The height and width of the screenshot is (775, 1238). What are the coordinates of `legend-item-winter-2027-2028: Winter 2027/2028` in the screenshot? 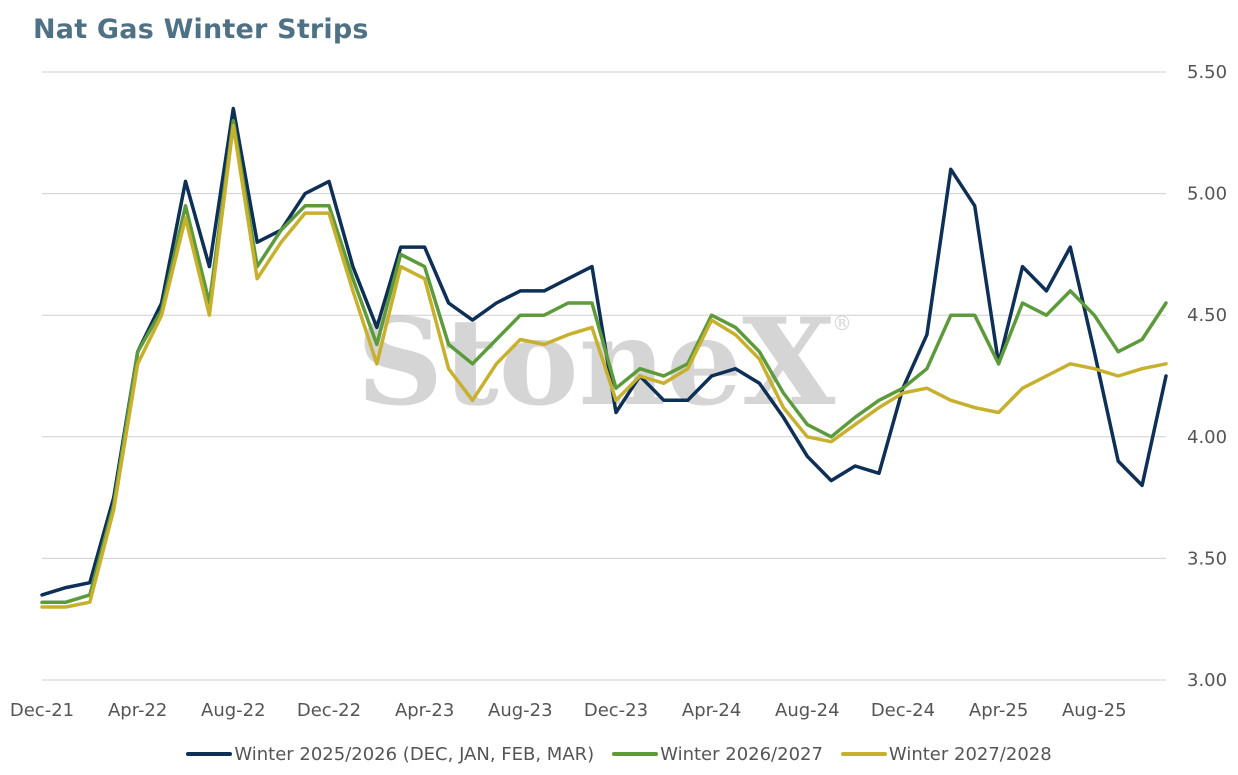 It's located at (946, 754).